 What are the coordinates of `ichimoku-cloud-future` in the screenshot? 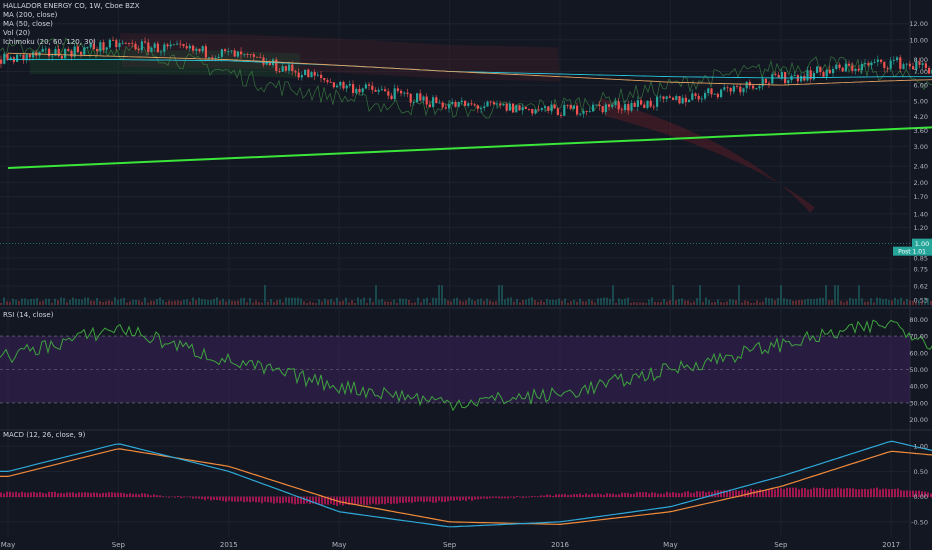 It's located at (707, 155).